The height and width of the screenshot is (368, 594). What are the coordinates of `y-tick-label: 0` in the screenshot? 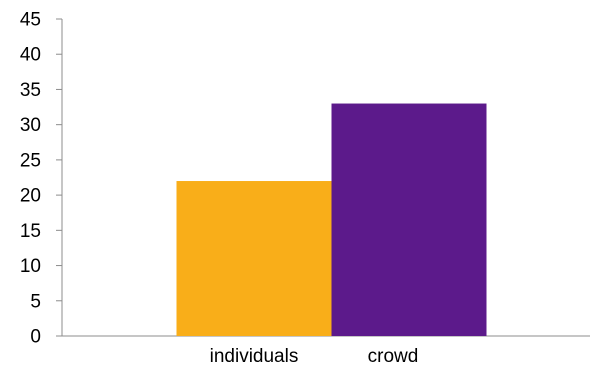 It's located at (35, 337).